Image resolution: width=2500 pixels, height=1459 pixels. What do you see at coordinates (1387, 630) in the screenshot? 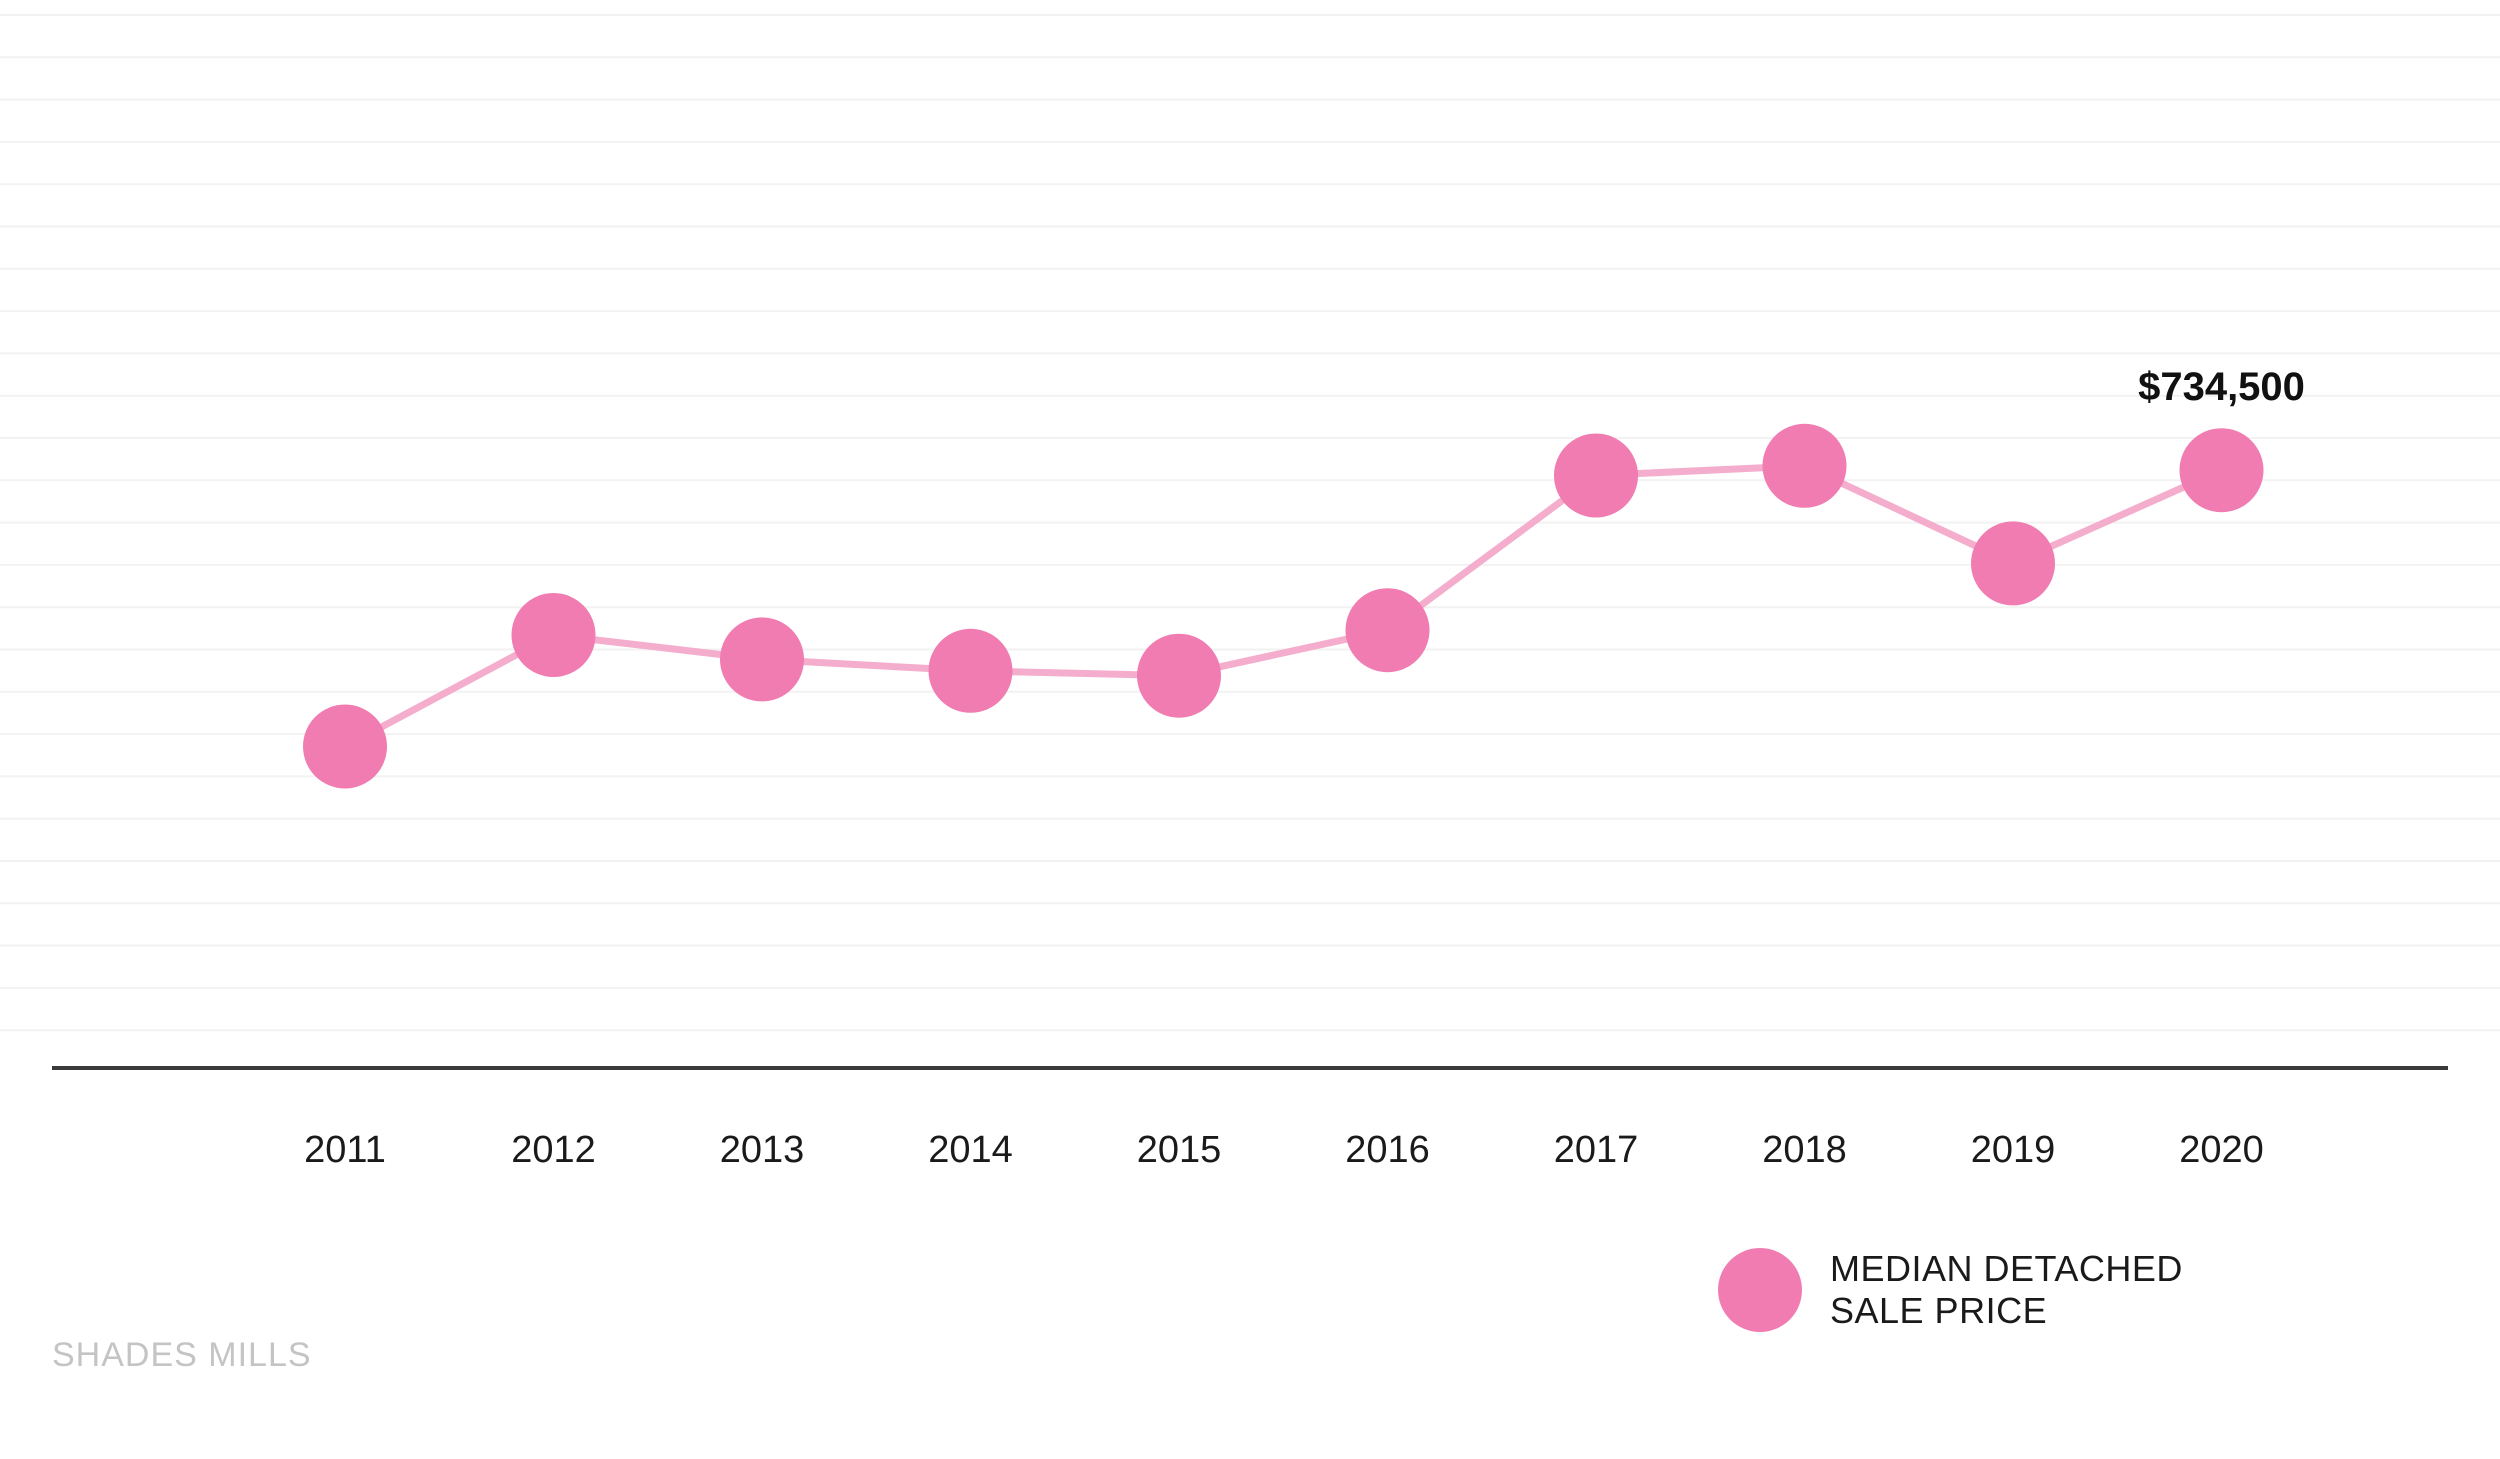
I see `data-point-2016` at bounding box center [1387, 630].